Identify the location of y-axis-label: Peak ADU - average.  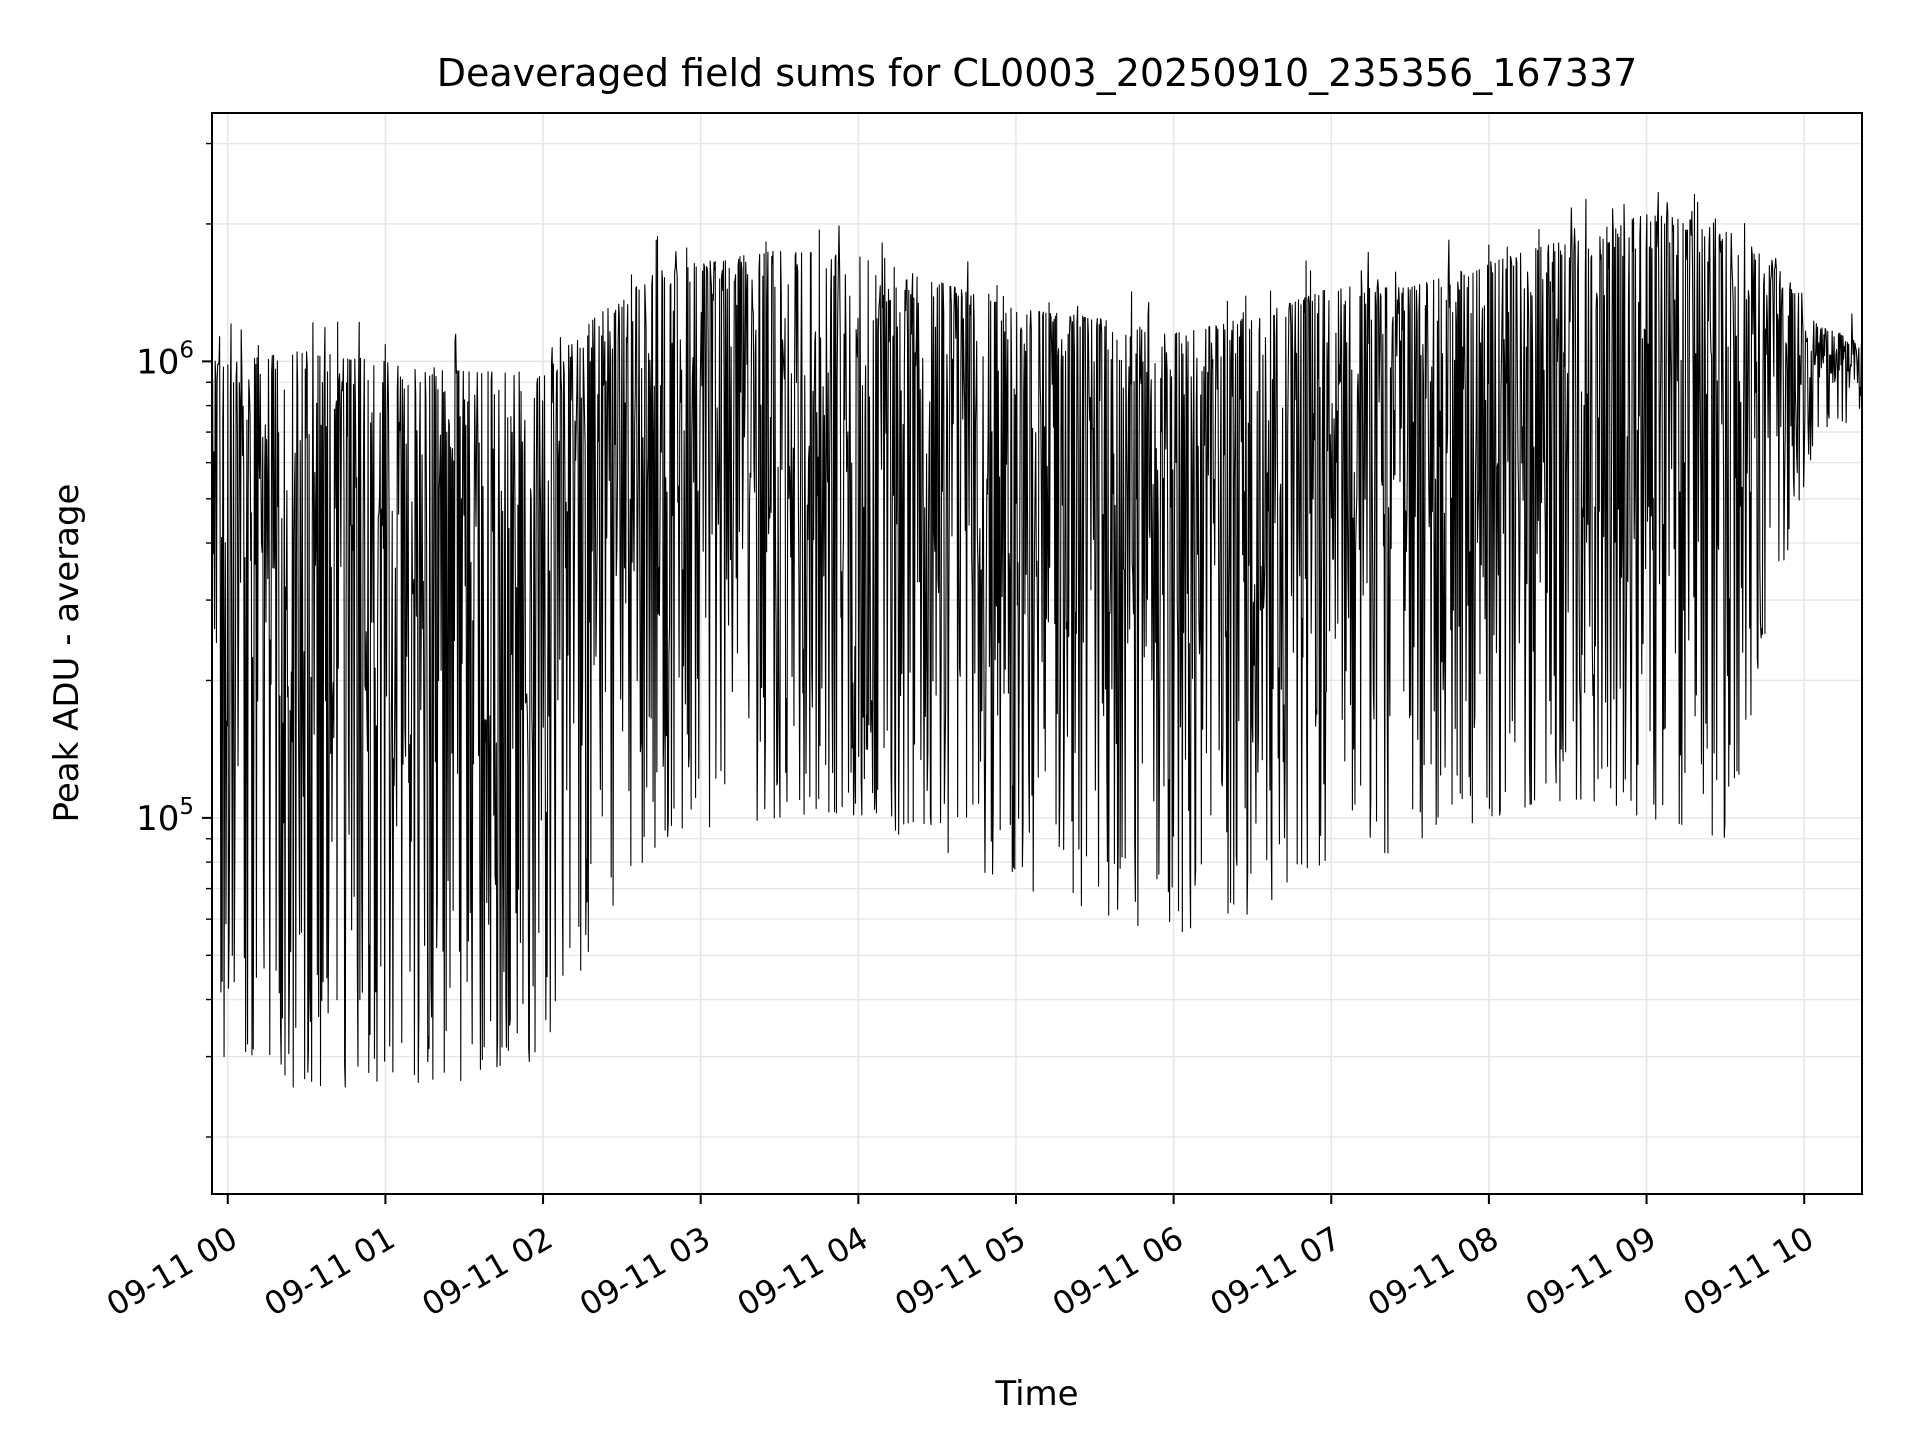
(67, 653).